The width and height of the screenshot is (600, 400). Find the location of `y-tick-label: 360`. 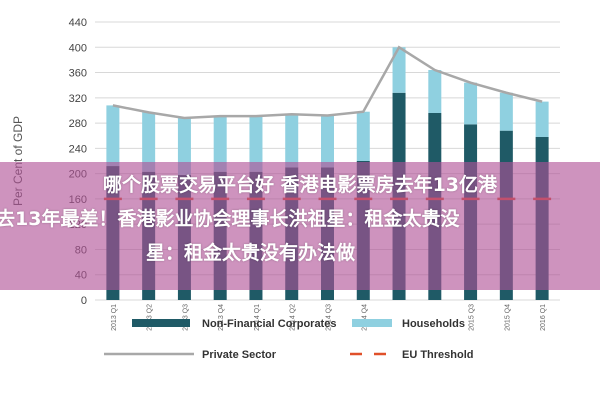

y-tick-label: 360 is located at coordinates (78, 74).